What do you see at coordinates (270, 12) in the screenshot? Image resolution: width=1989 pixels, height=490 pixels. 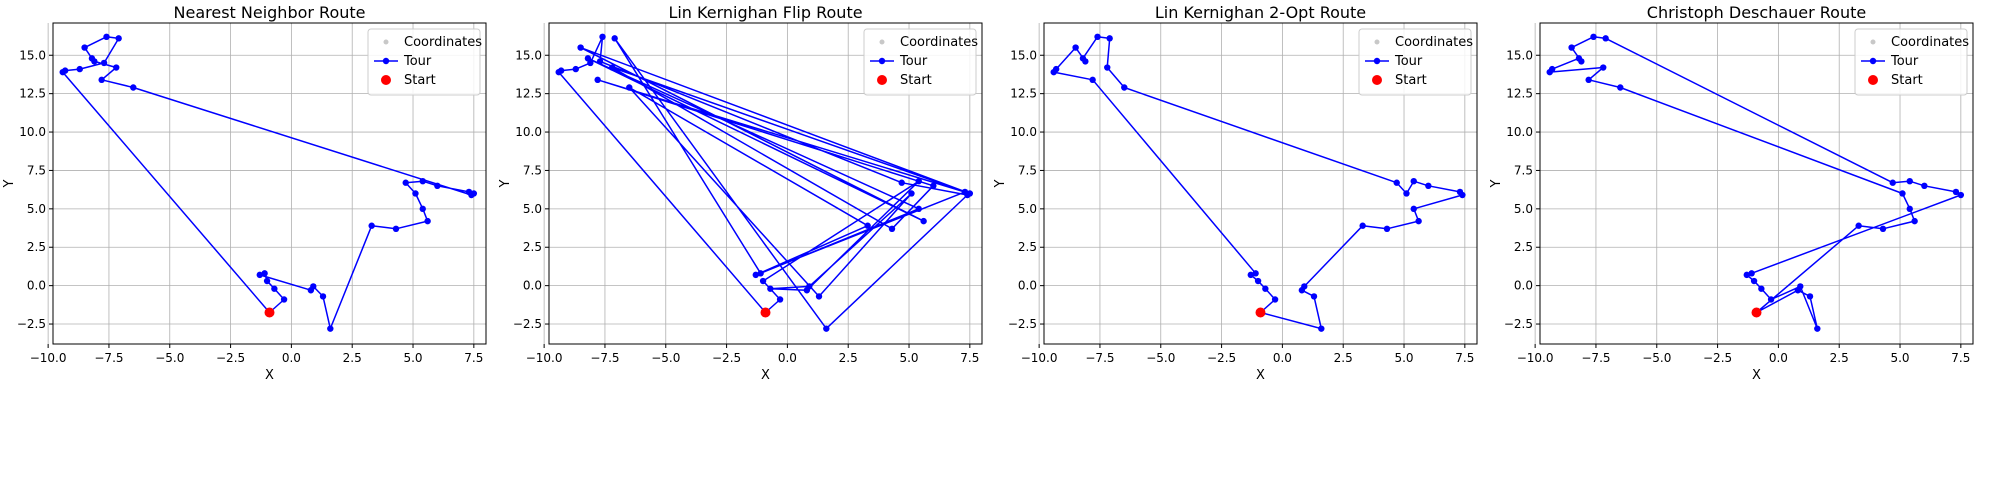 I see `chart-title: Nearest Neighbor Route` at bounding box center [270, 12].